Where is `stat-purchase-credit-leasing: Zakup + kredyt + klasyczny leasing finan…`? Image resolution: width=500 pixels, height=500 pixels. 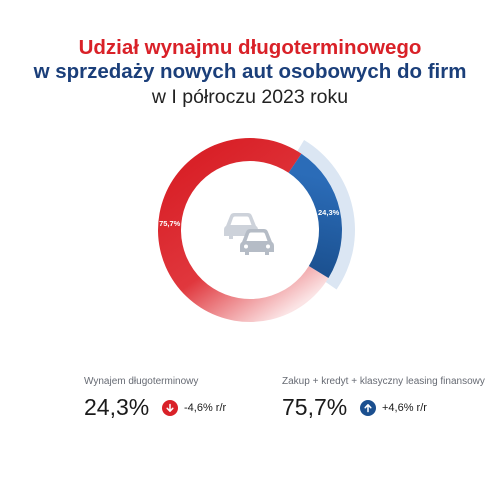
stat-purchase-credit-leasing: Zakup + kredyt + klasyczny leasing finan… is located at coordinates (383, 398).